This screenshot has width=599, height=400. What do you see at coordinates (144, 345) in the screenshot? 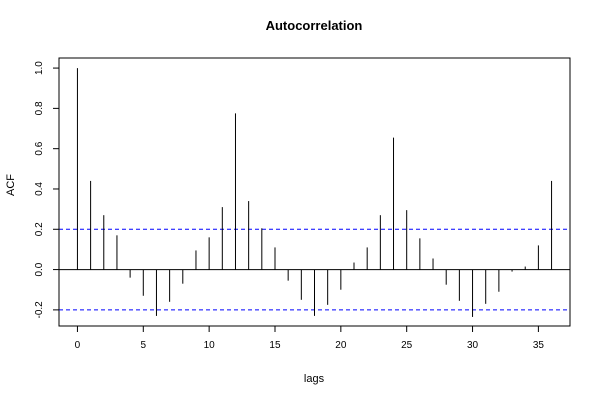
I see `x-tick-label-5: 5` at bounding box center [144, 345].